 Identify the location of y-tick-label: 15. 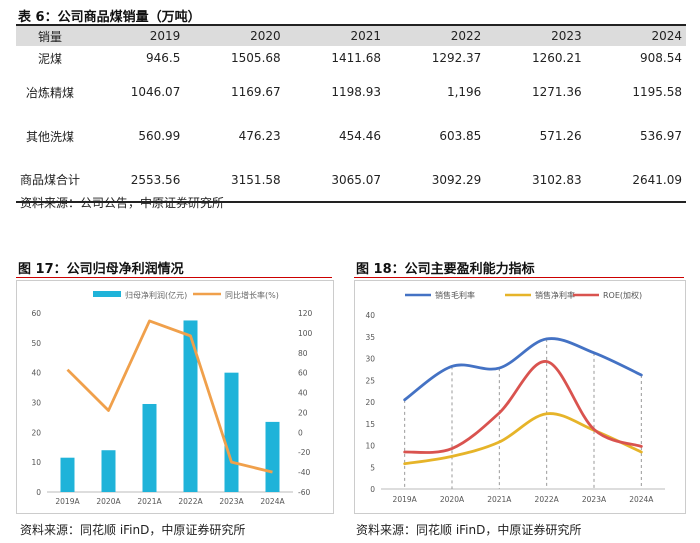
(370, 424).